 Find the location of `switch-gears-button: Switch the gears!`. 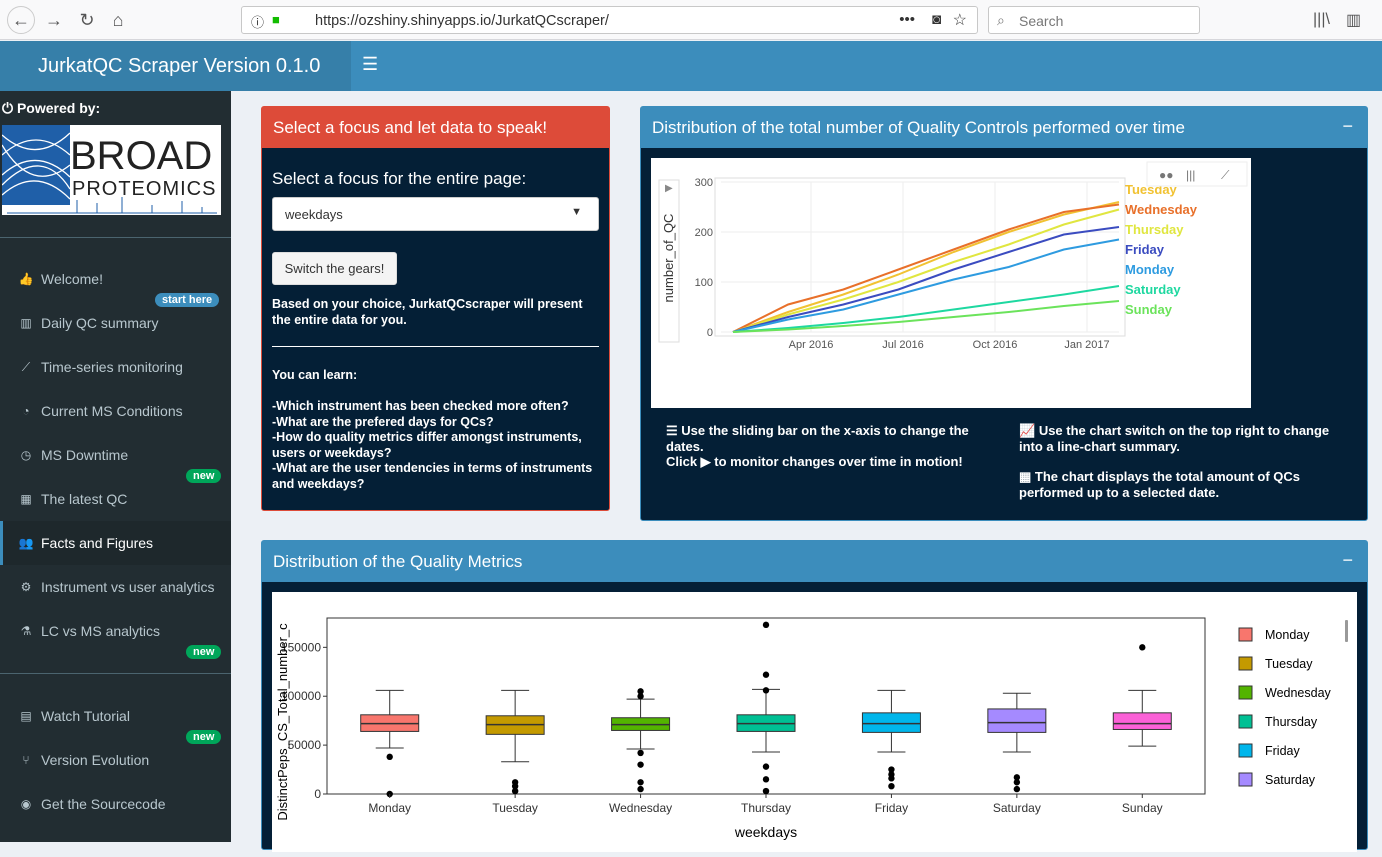

switch-gears-button: Switch the gears! is located at coordinates (334, 268).